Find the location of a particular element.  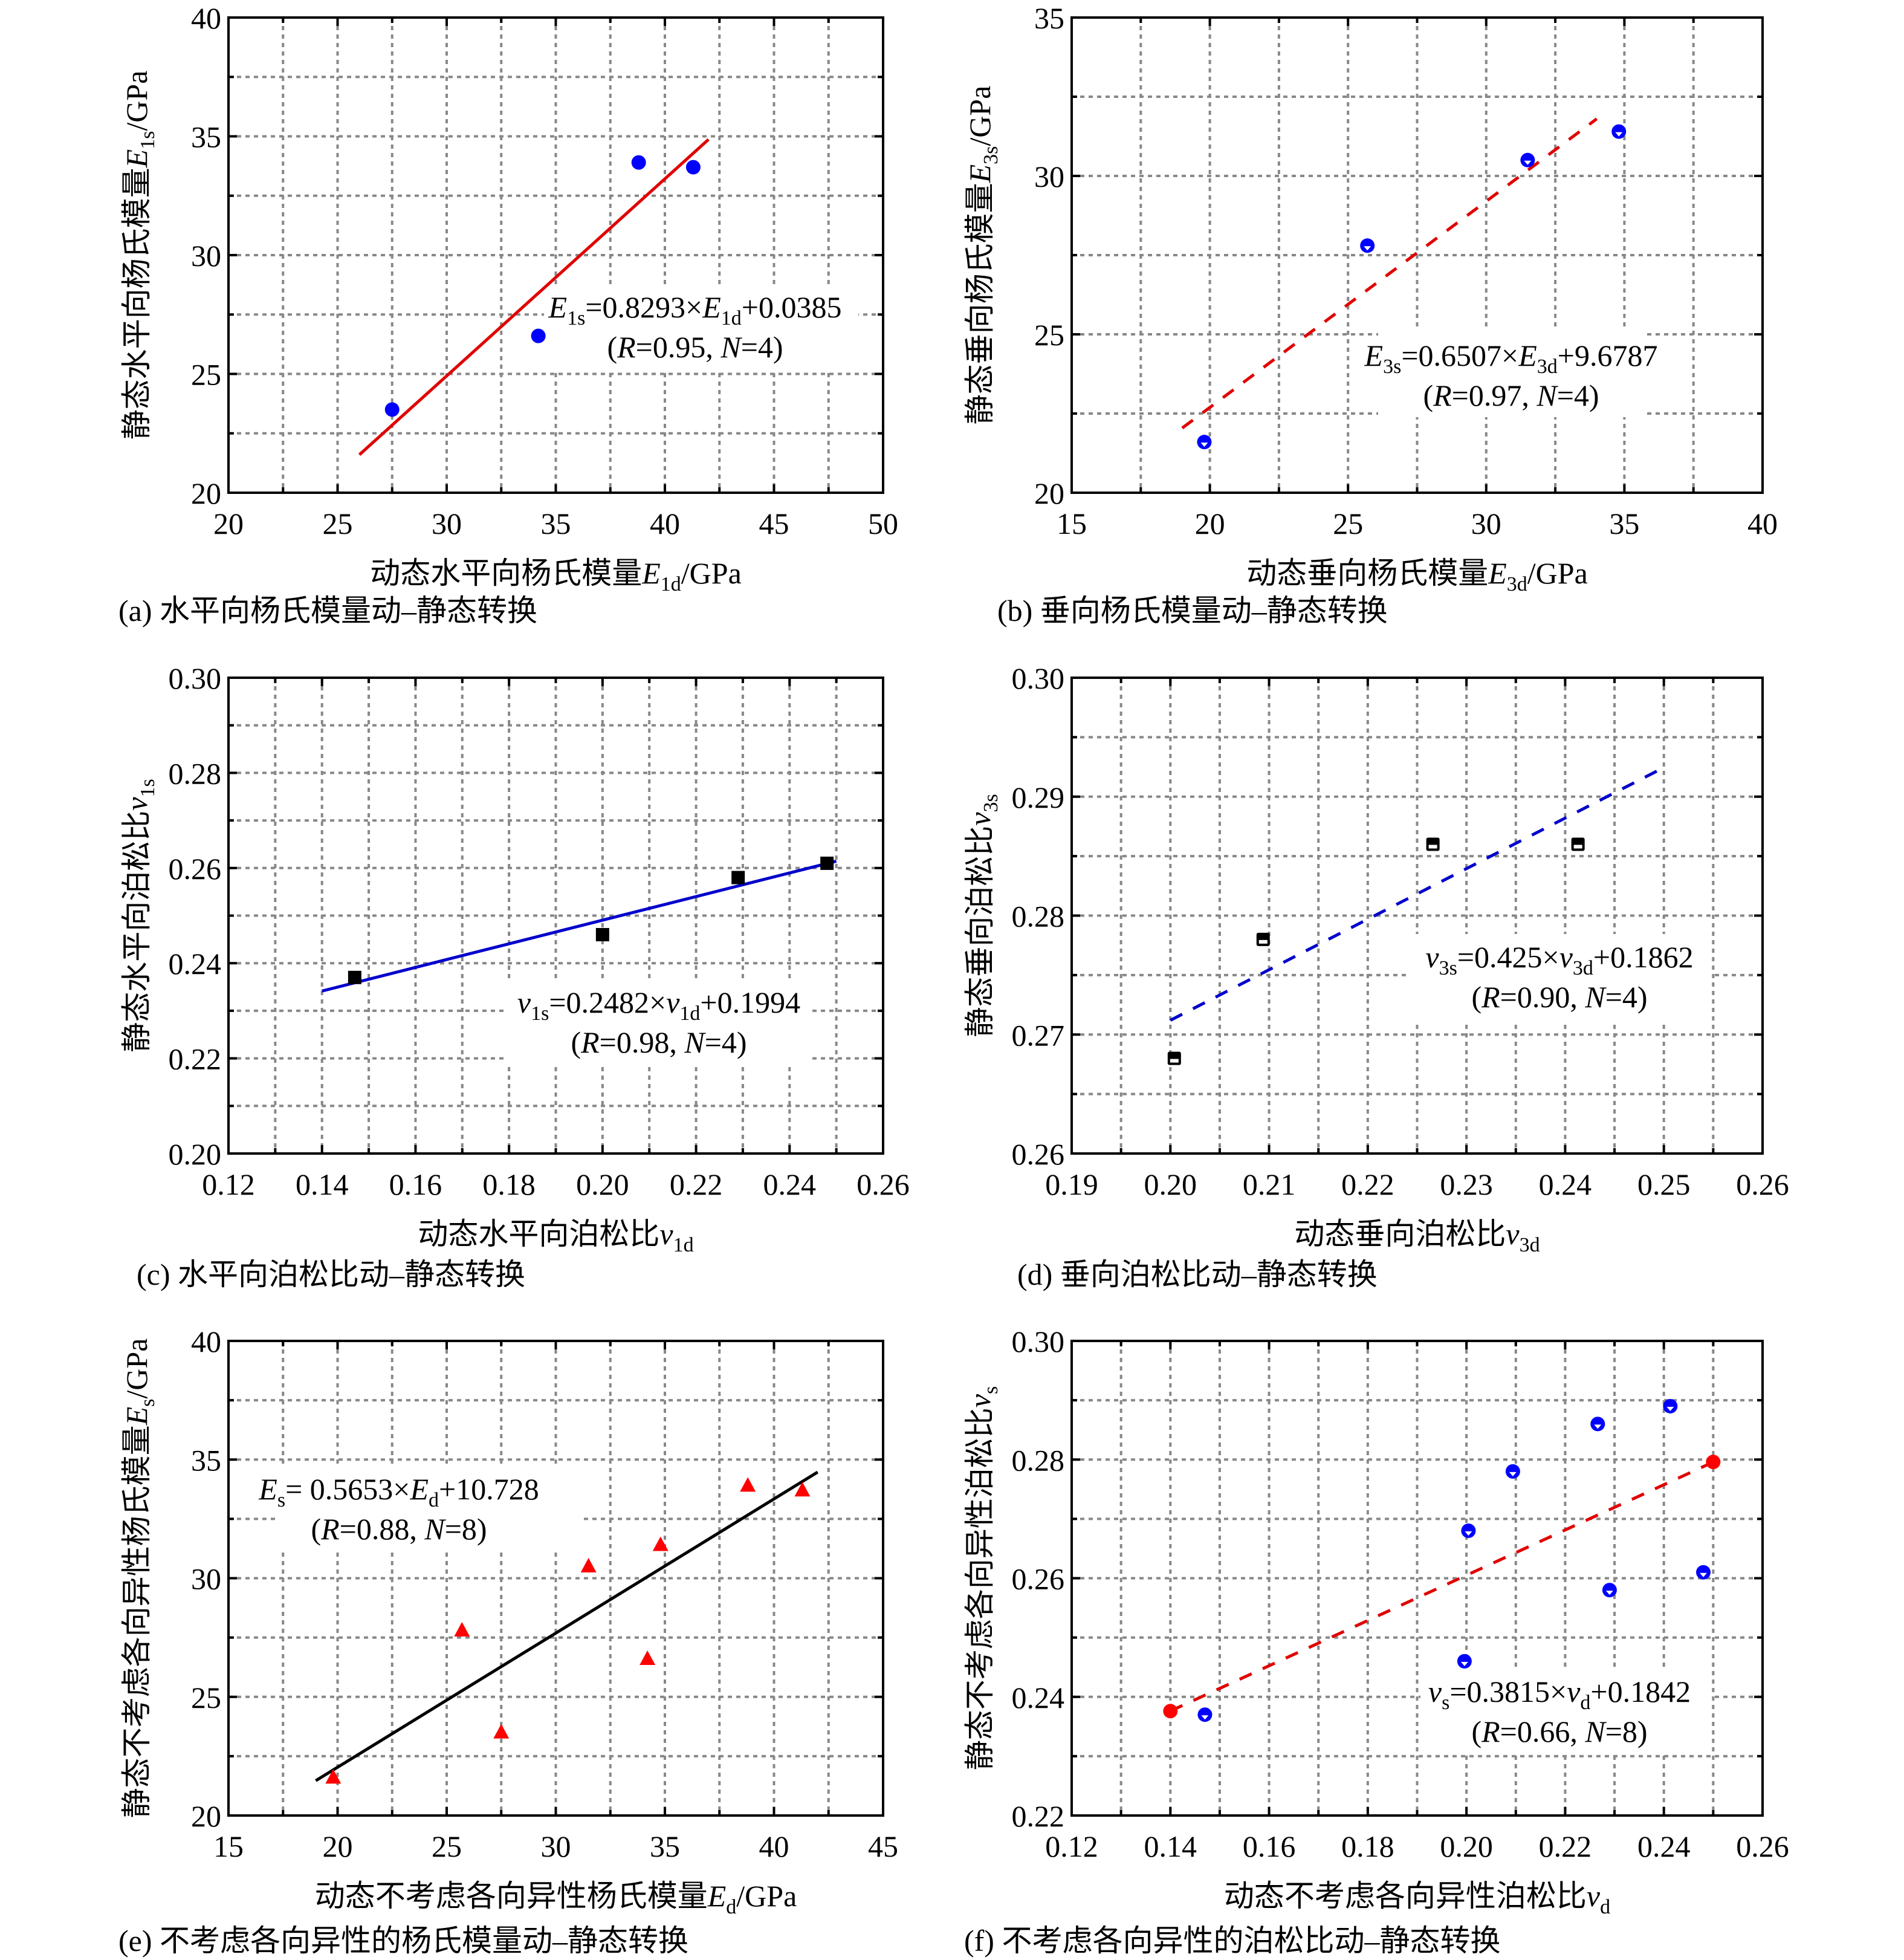

x-axis-label: 动态垂向泊松比v3d is located at coordinates (1417, 1236).